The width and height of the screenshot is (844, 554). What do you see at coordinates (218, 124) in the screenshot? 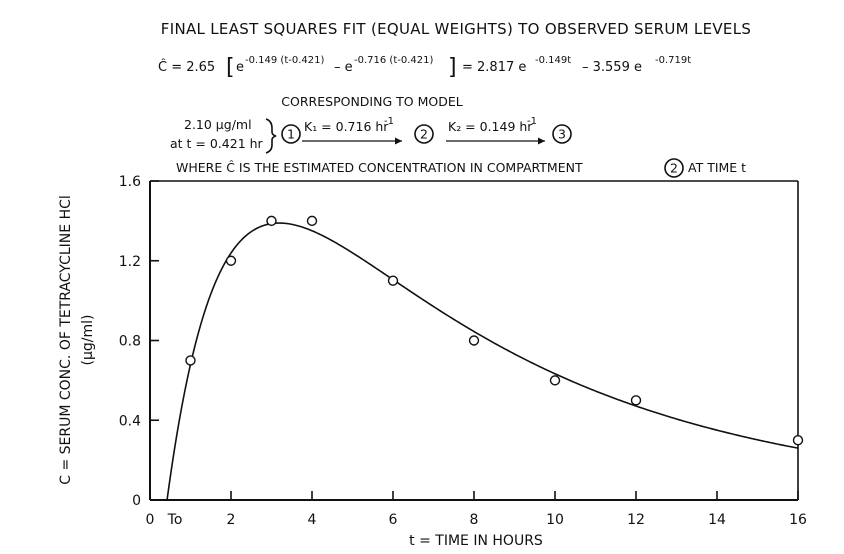
I see `dose-label: 2.10 µg/ml` at bounding box center [218, 124].